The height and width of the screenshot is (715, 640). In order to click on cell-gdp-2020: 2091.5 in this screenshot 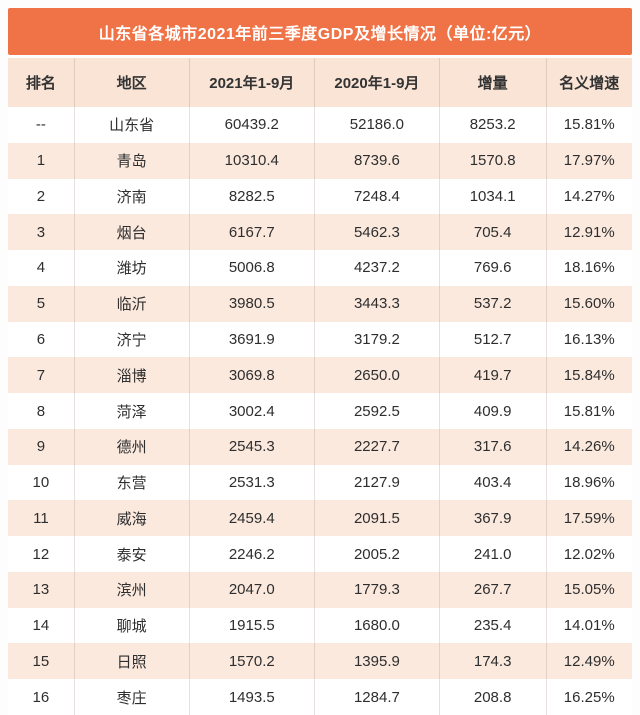, I will do `click(377, 518)`.